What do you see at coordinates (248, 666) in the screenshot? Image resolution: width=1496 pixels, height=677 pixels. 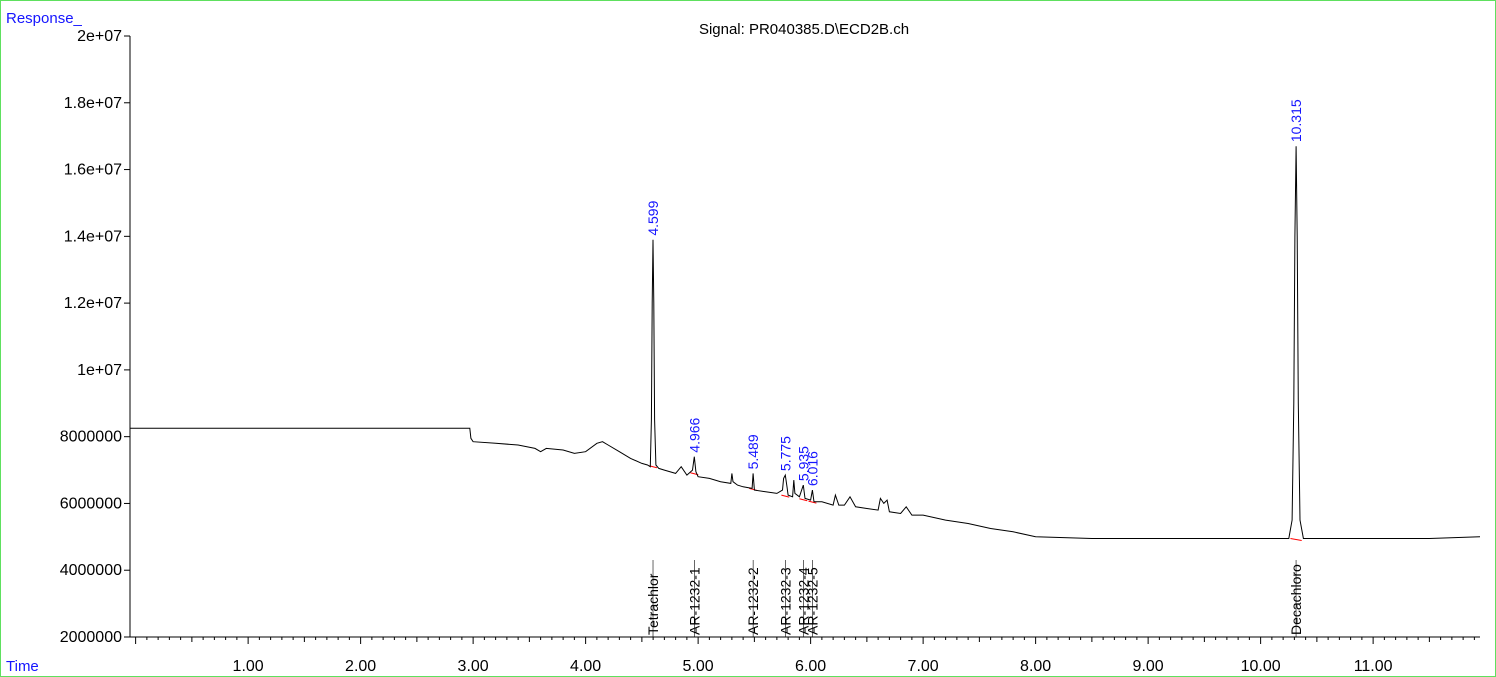 I see `x-tick-label: 1.00` at bounding box center [248, 666].